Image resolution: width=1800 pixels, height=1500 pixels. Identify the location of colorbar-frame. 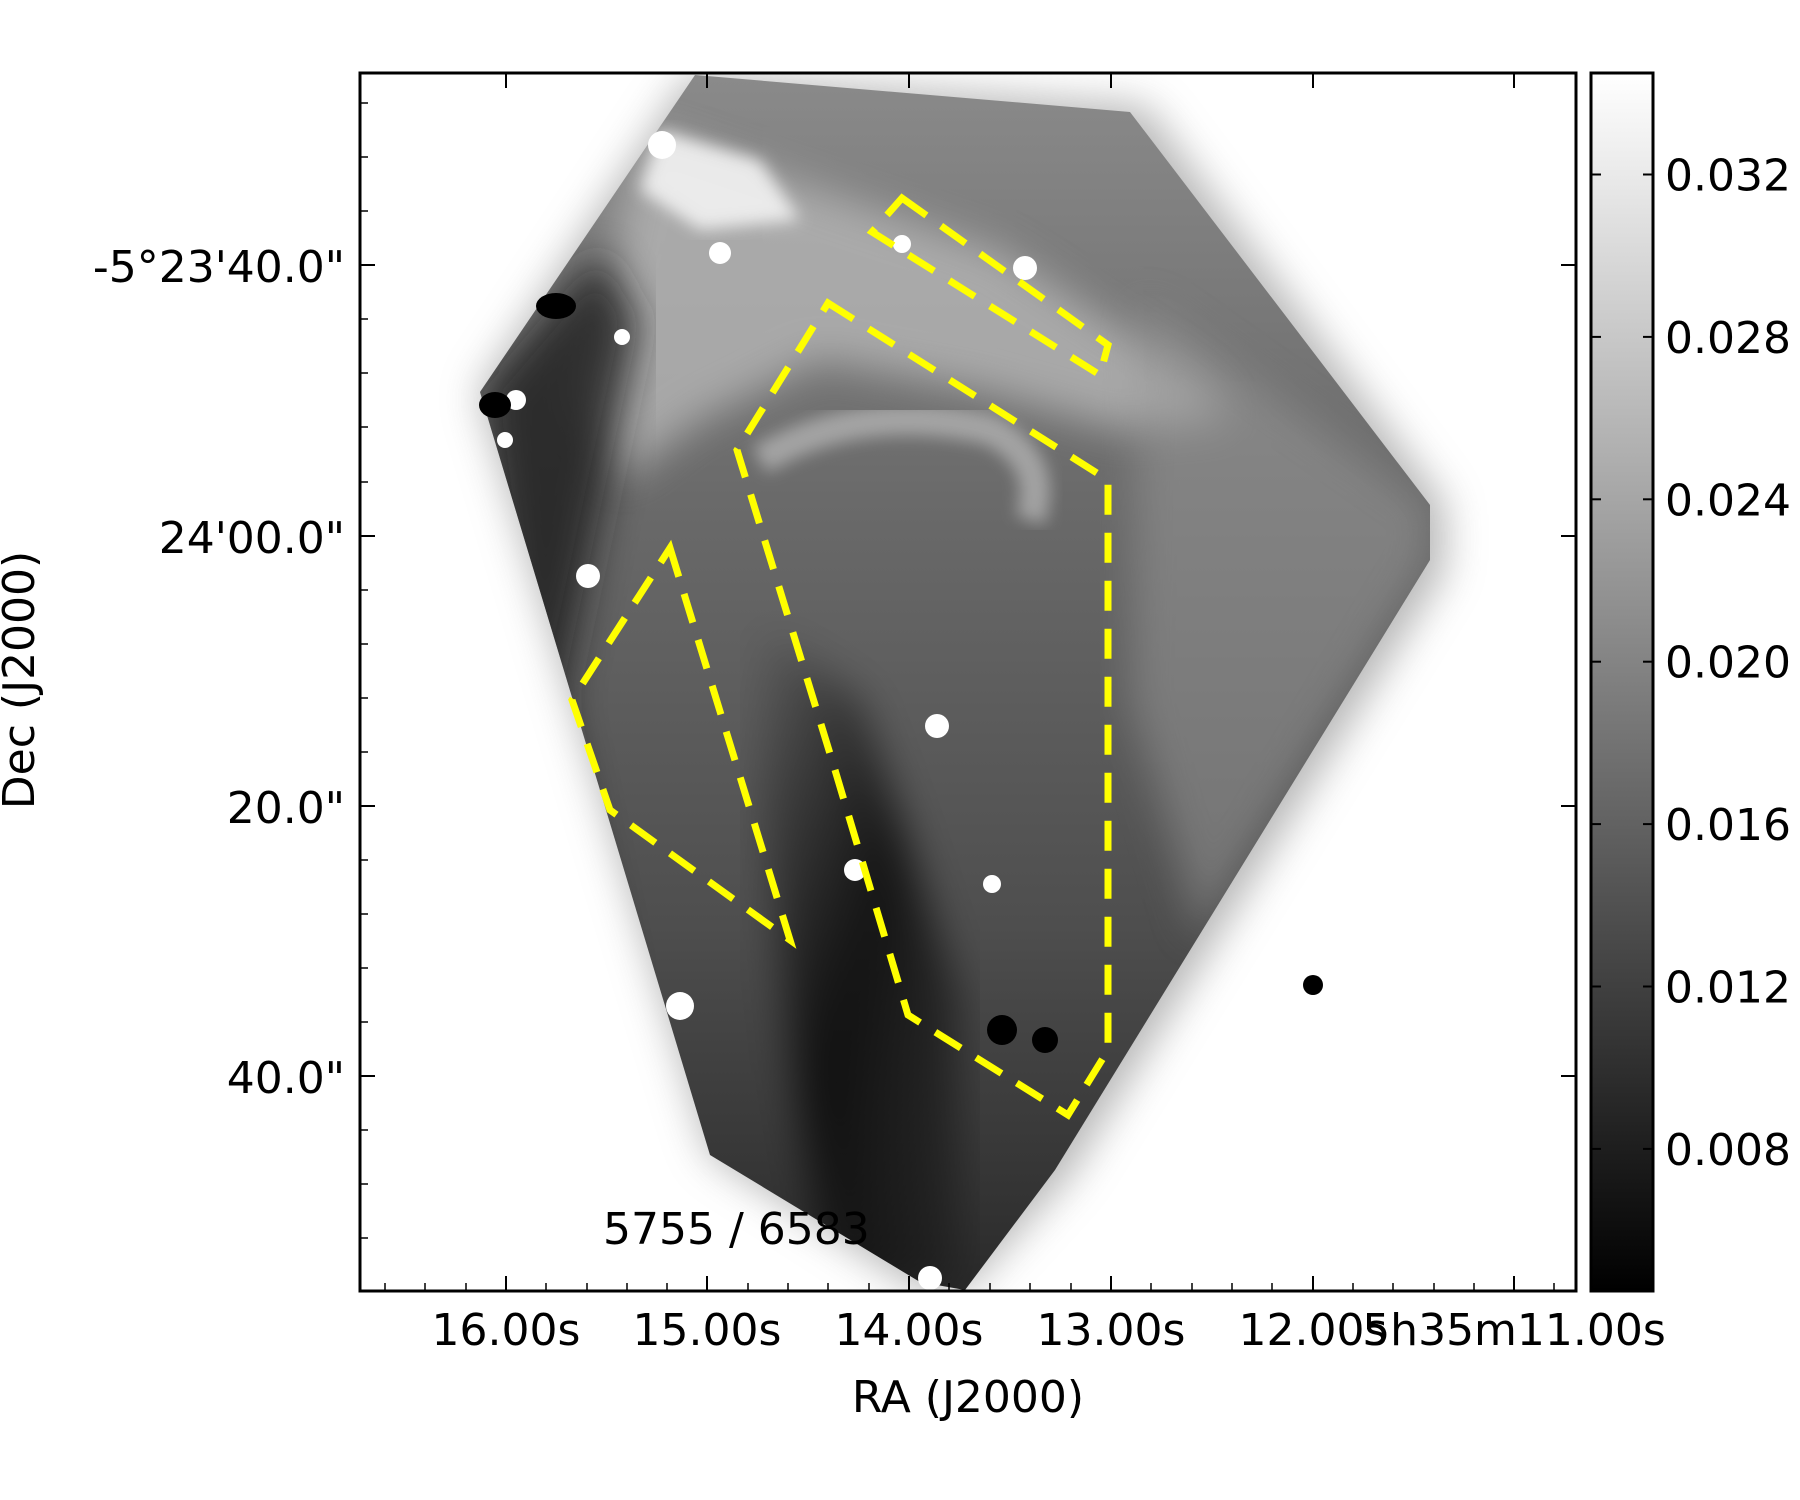
(1622, 682).